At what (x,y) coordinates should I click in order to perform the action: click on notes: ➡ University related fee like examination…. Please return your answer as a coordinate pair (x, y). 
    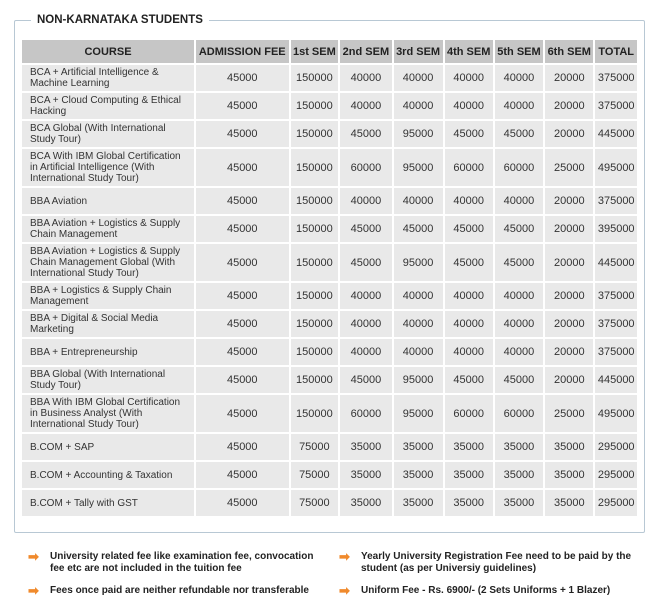
    Looking at the image, I should click on (329, 570).